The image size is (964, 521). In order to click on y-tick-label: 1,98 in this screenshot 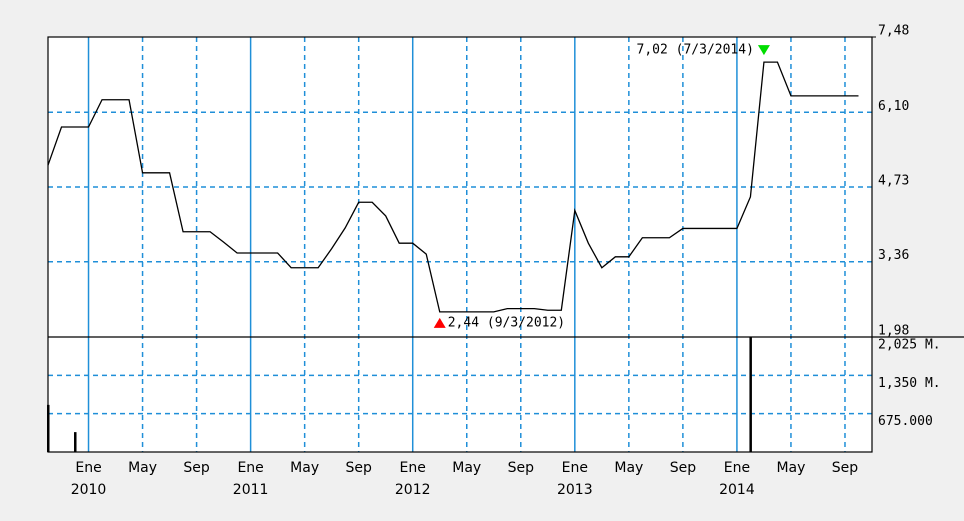, I will do `click(893, 331)`.